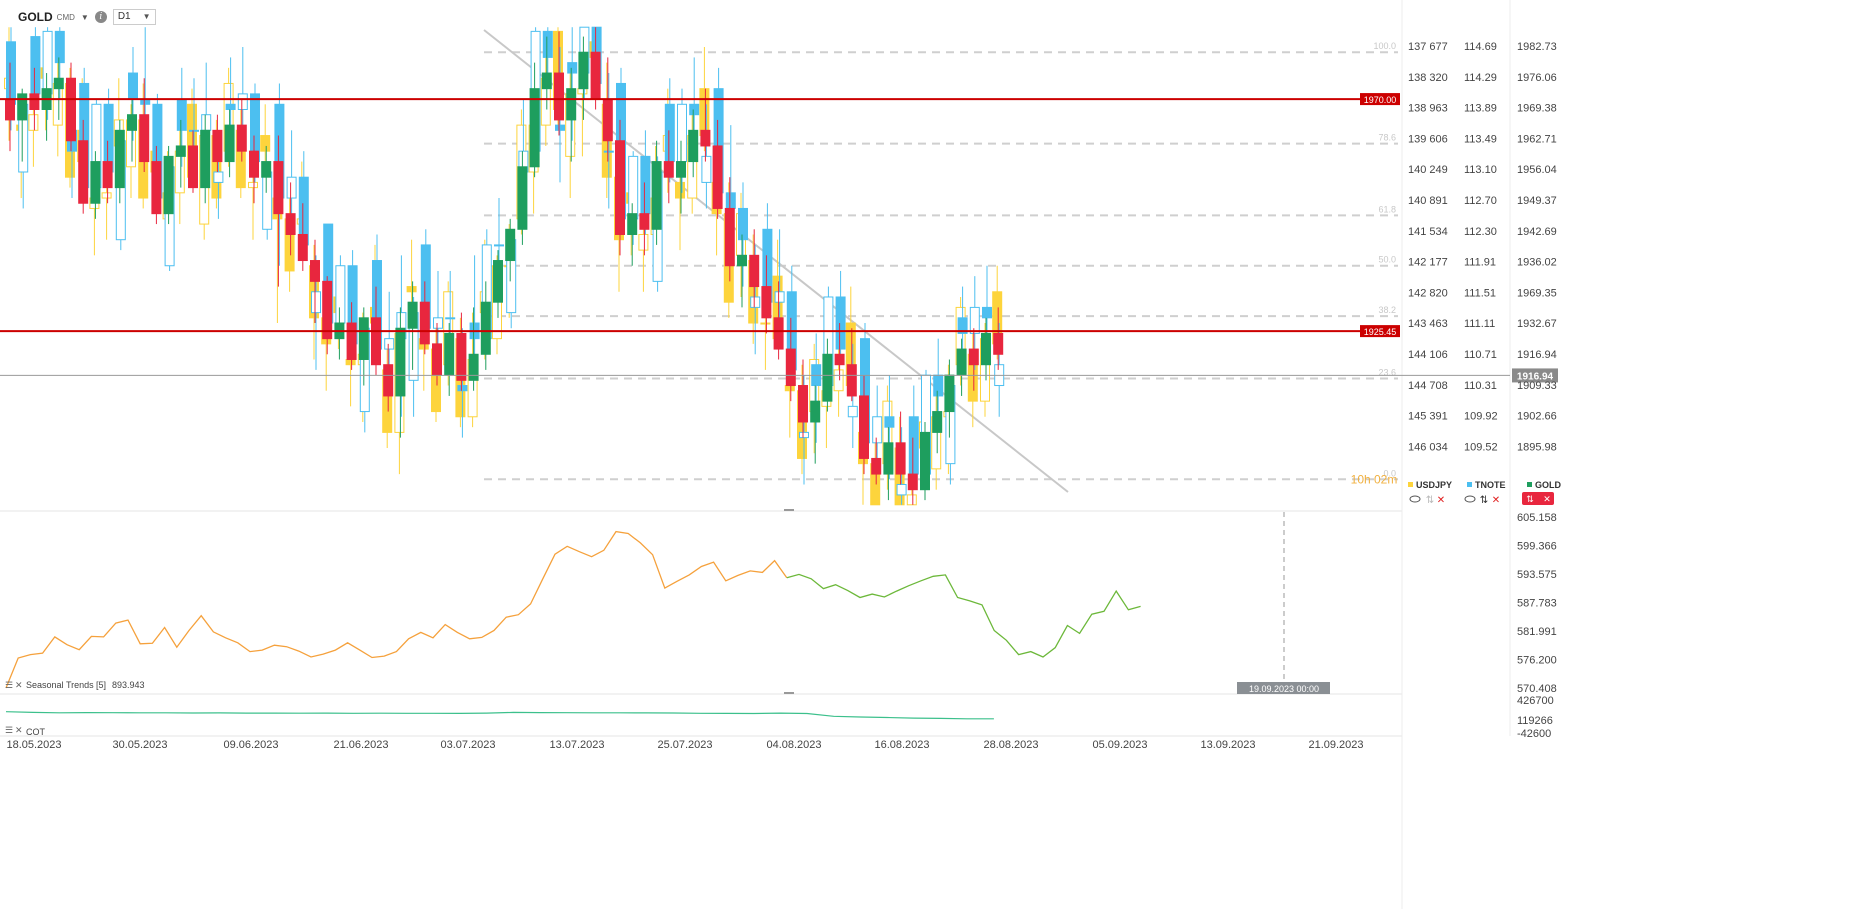  I want to click on seasonal-axis-label: 593.575, so click(1537, 575).